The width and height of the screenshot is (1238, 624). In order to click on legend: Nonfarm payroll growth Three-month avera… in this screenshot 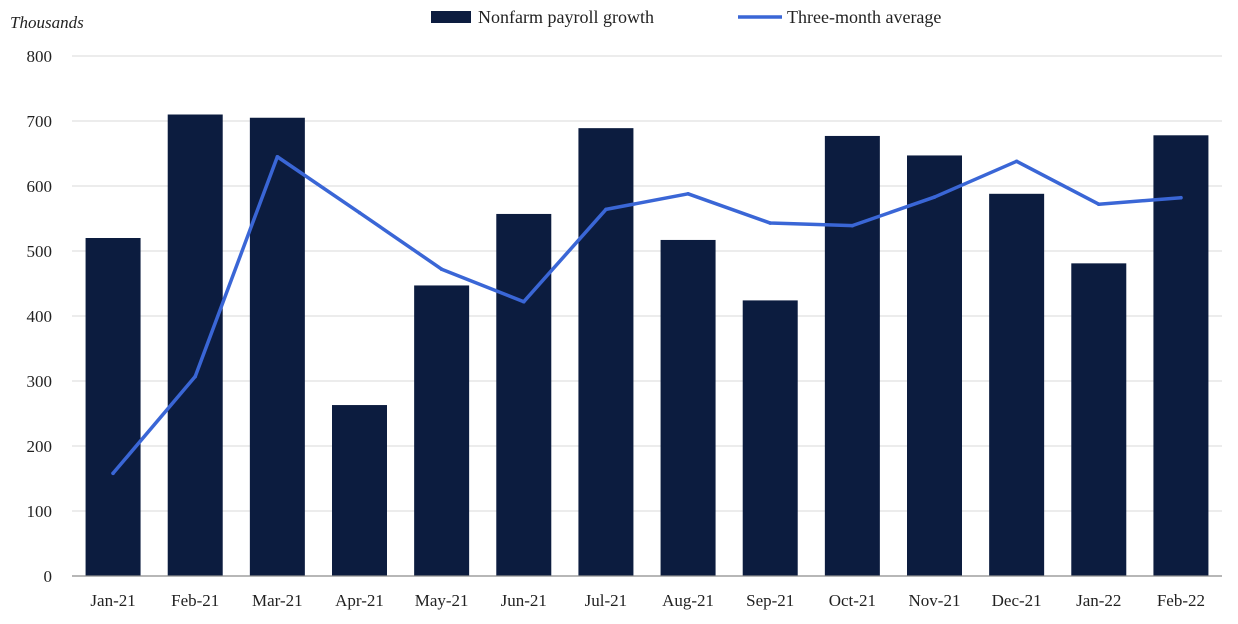, I will do `click(686, 17)`.